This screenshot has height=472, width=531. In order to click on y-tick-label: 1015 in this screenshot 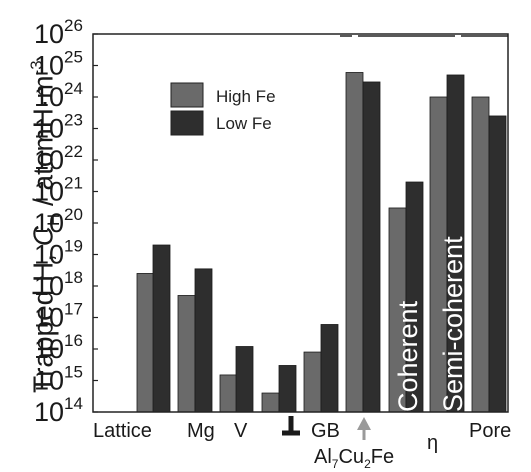, I will do `click(58, 379)`.